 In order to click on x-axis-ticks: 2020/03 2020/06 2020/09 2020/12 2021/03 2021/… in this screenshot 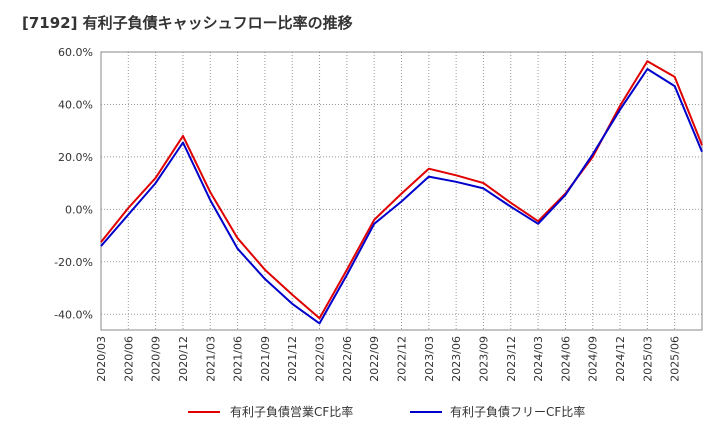, I will do `click(388, 359)`.